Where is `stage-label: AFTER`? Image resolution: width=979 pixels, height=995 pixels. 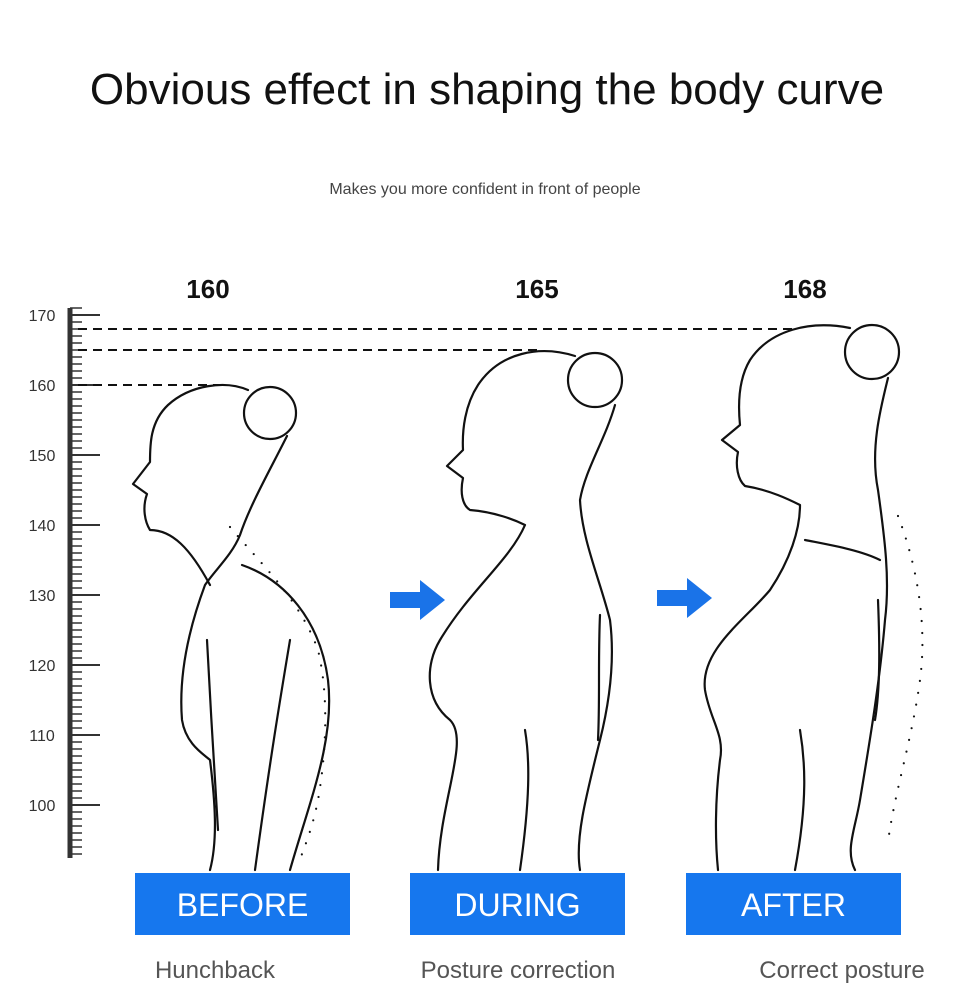
stage-label: AFTER is located at coordinates (793, 905).